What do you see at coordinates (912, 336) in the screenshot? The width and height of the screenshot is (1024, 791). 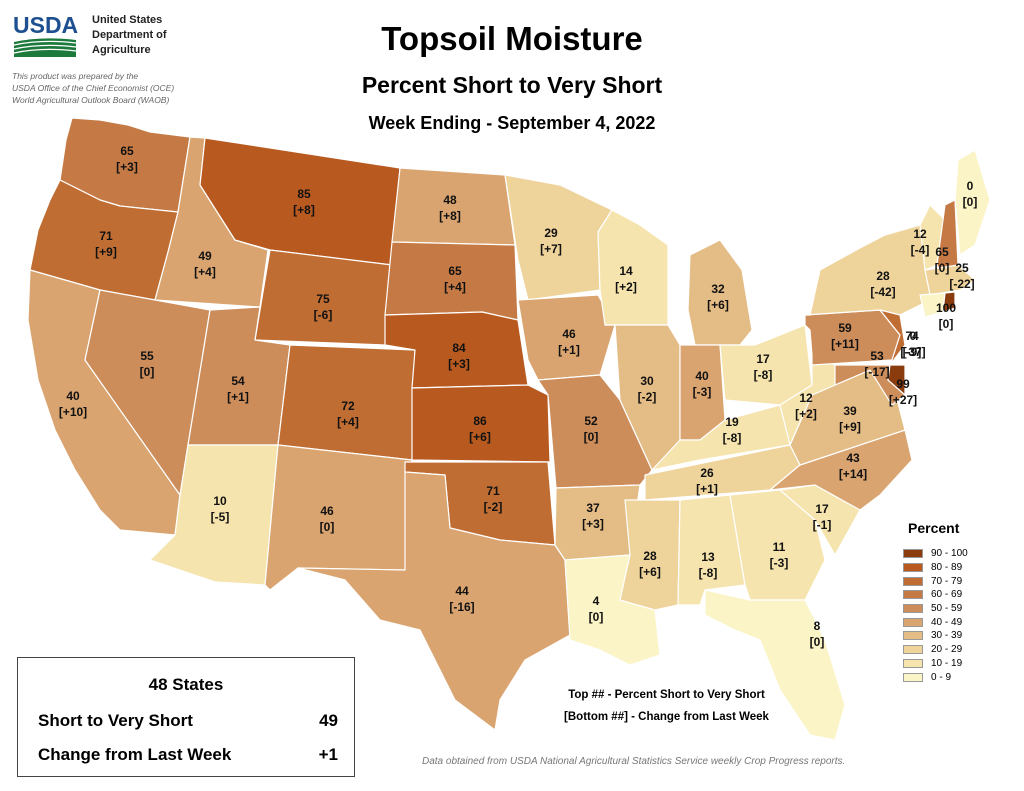 I see `state-value-nj: 74` at bounding box center [912, 336].